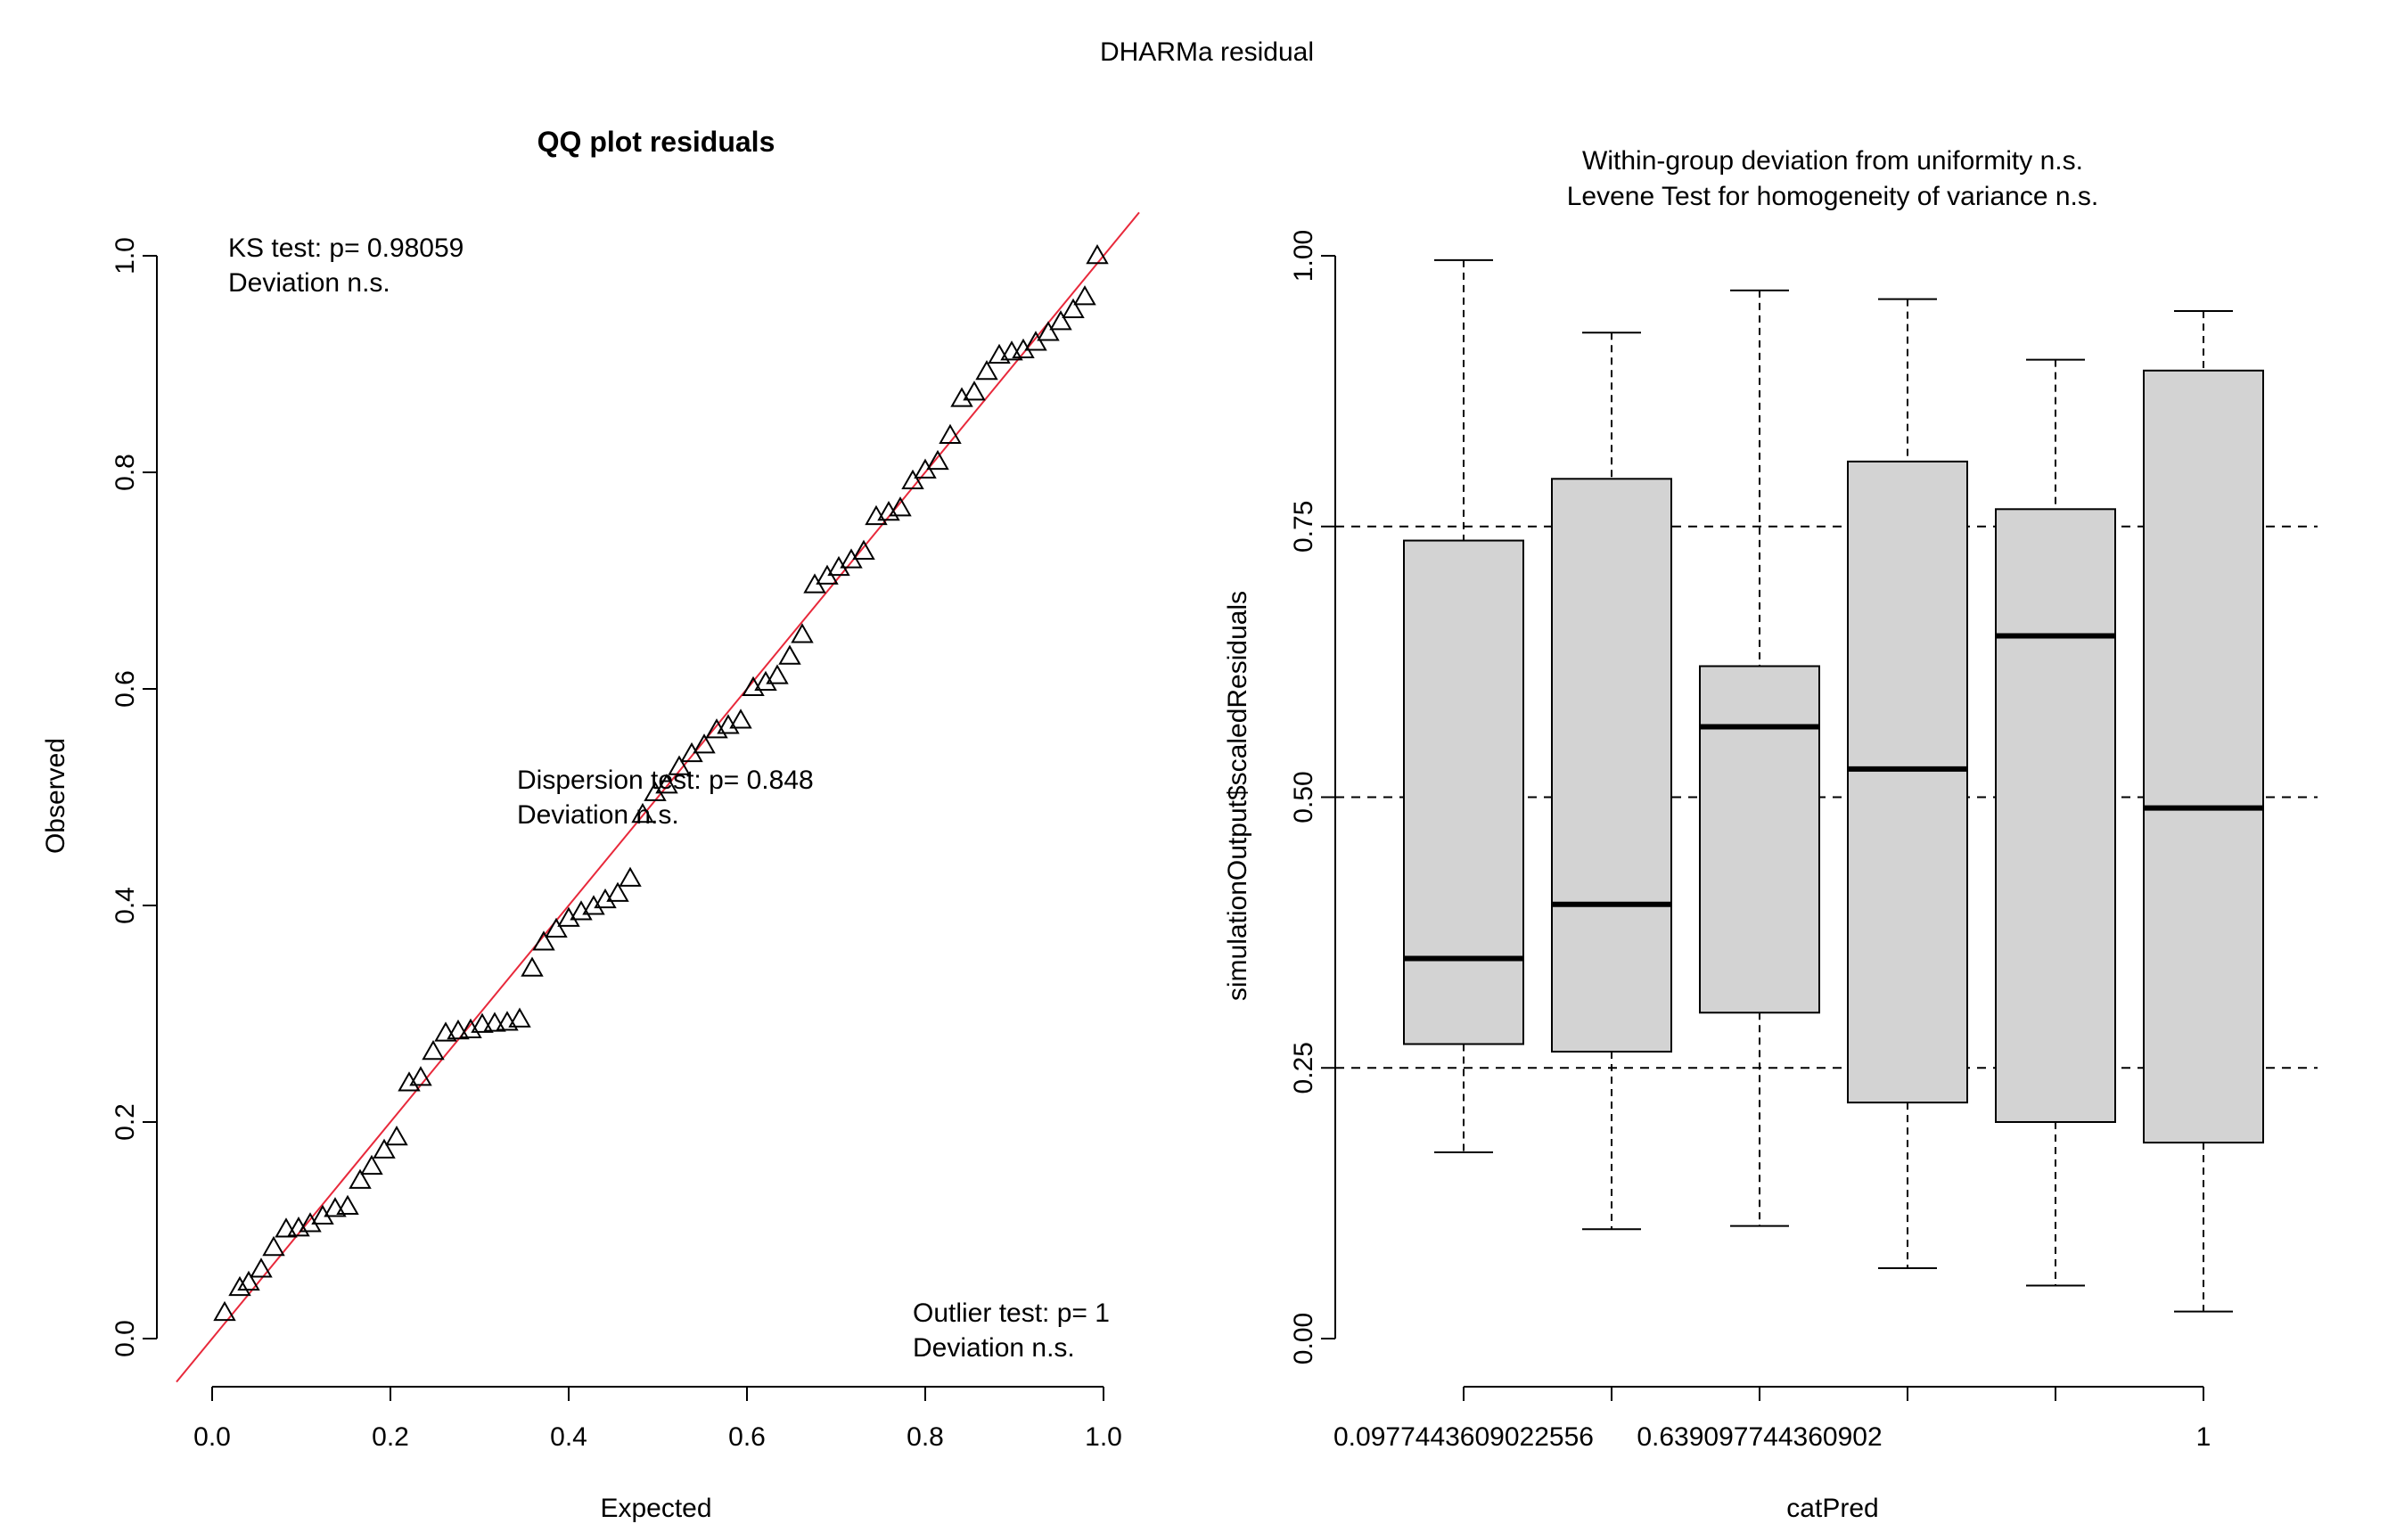 This screenshot has width=2396, height=1540. Describe the element at coordinates (1303, 1068) in the screenshot. I see `boxplot-y-tick-label: 0.25` at that location.